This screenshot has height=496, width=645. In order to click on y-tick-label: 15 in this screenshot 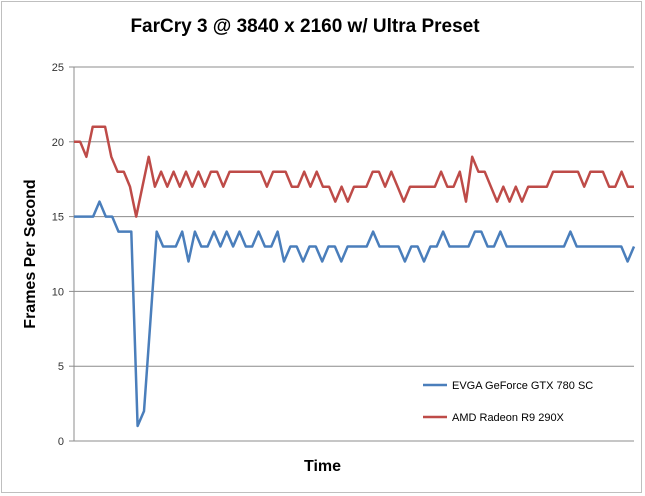, I will do `click(58, 218)`.